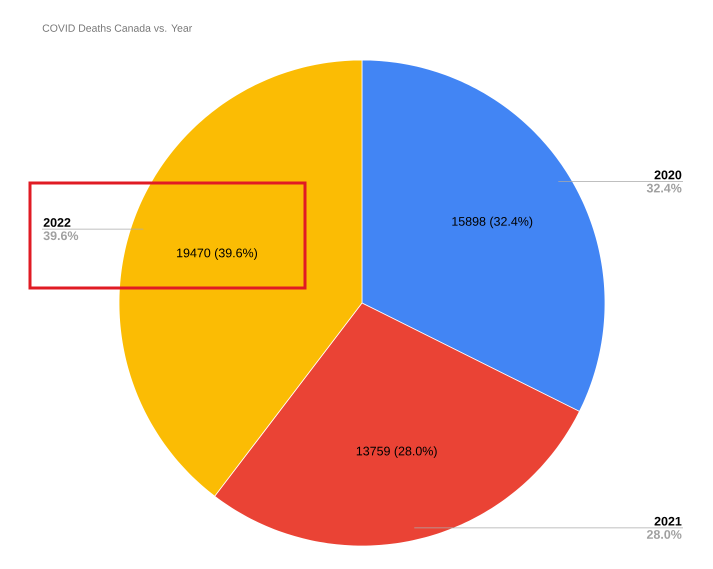 This screenshot has width=713, height=569. Describe the element at coordinates (217, 254) in the screenshot. I see `data-label: 19470 (39.6%)` at that location.